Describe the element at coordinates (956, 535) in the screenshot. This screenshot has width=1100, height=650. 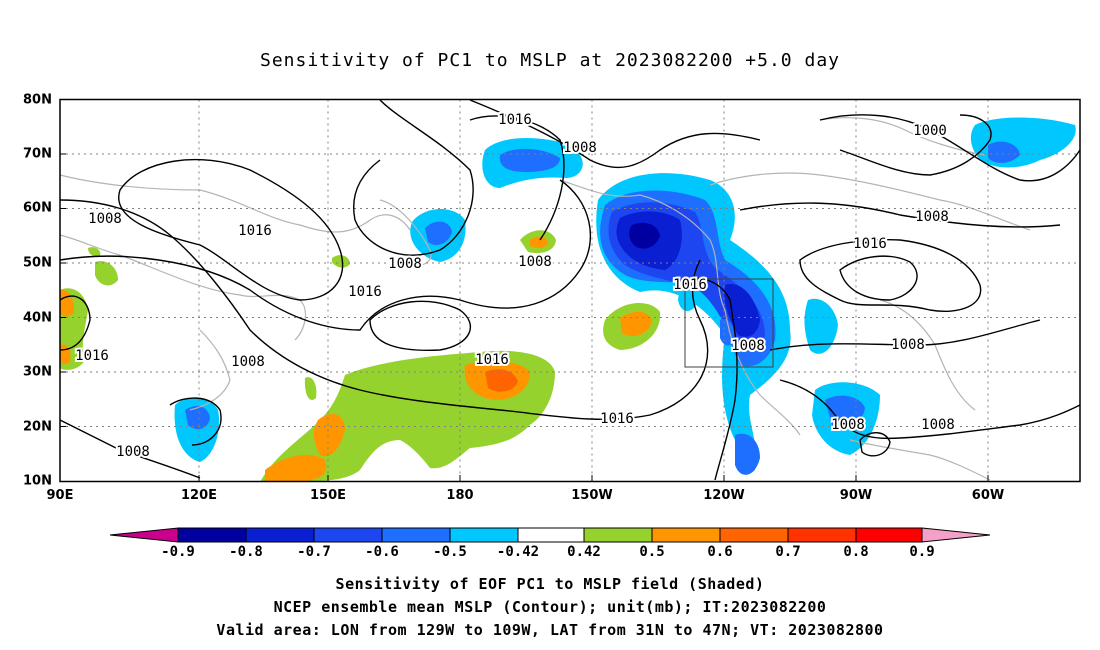
I see `colorbar-pos-extend` at that location.